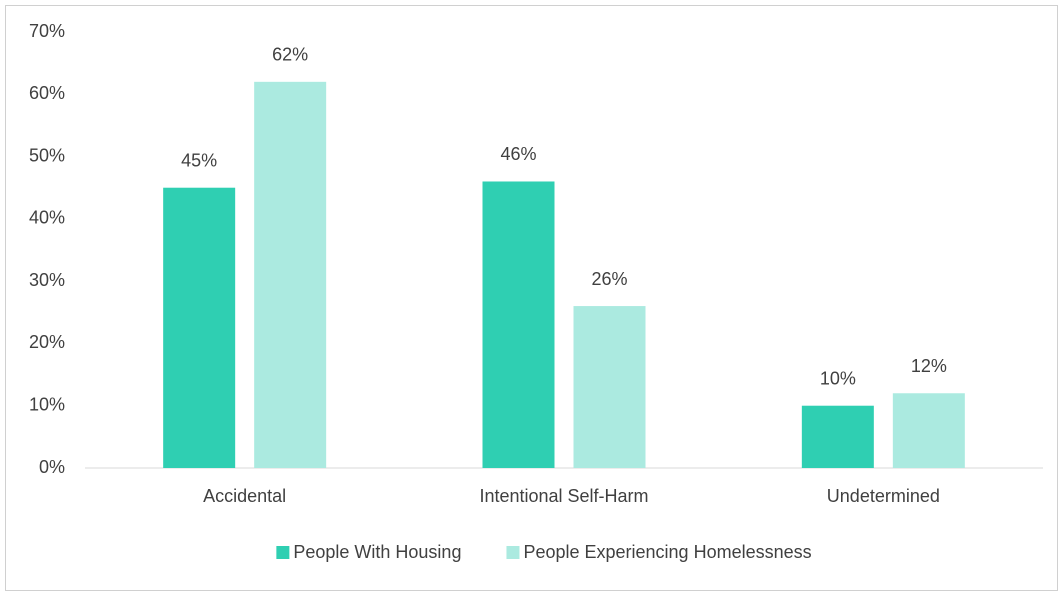 The image size is (1063, 595). I want to click on y-tick-label: 0%, so click(52, 467).